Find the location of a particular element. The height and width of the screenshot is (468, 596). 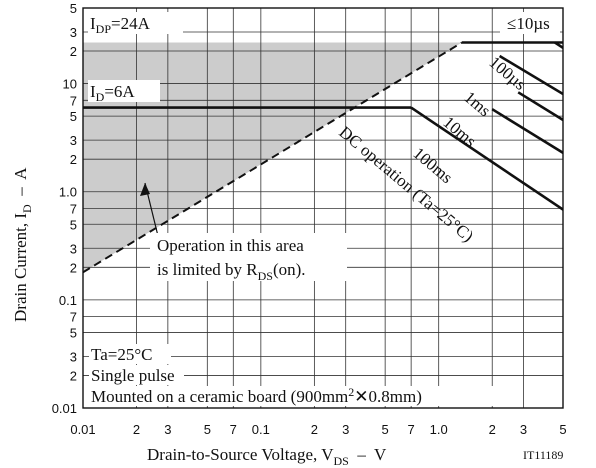

rds-note-line1: Operation in this area is located at coordinates (230, 245).